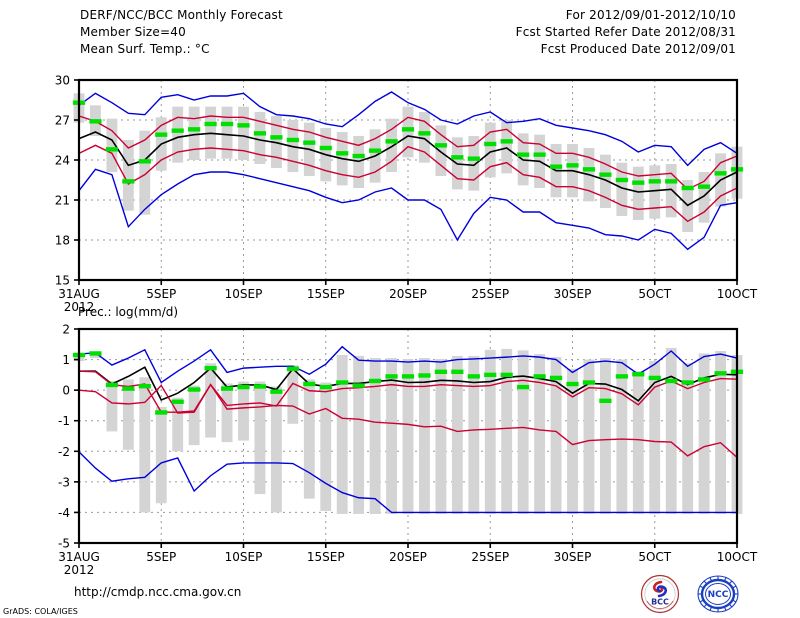  I want to click on x-axis-tick-label: 10OCT, so click(737, 557).